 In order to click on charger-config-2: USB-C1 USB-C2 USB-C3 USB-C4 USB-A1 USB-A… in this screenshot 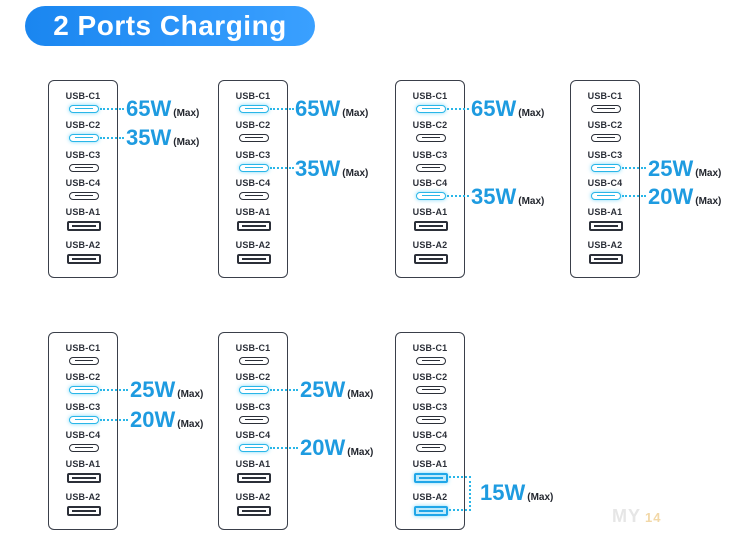, I will do `click(253, 179)`.